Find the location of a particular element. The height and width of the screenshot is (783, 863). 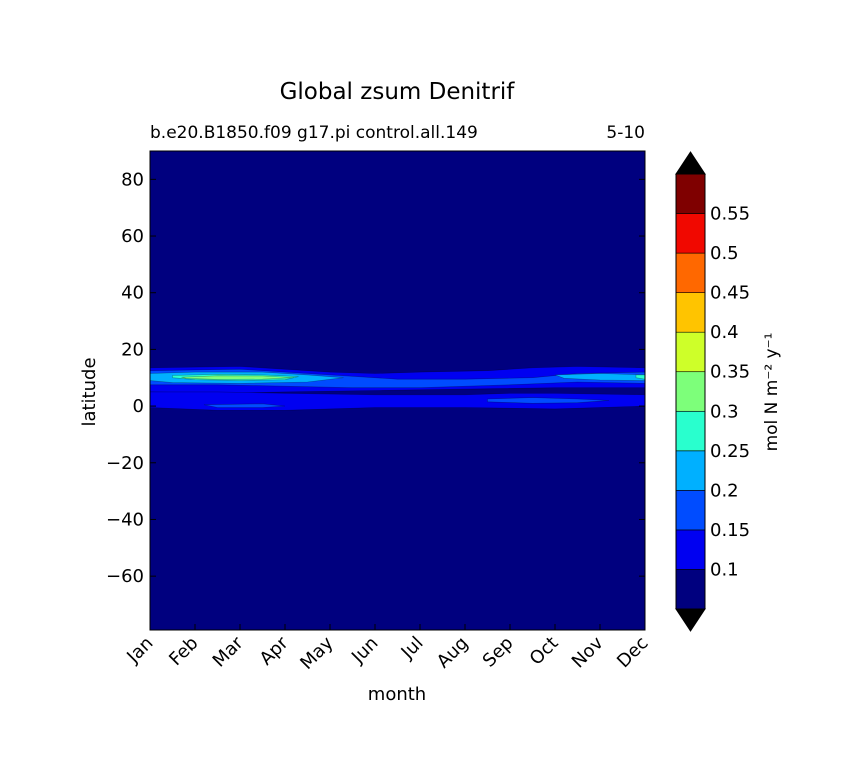

x-tick-label: Dec is located at coordinates (632, 652).